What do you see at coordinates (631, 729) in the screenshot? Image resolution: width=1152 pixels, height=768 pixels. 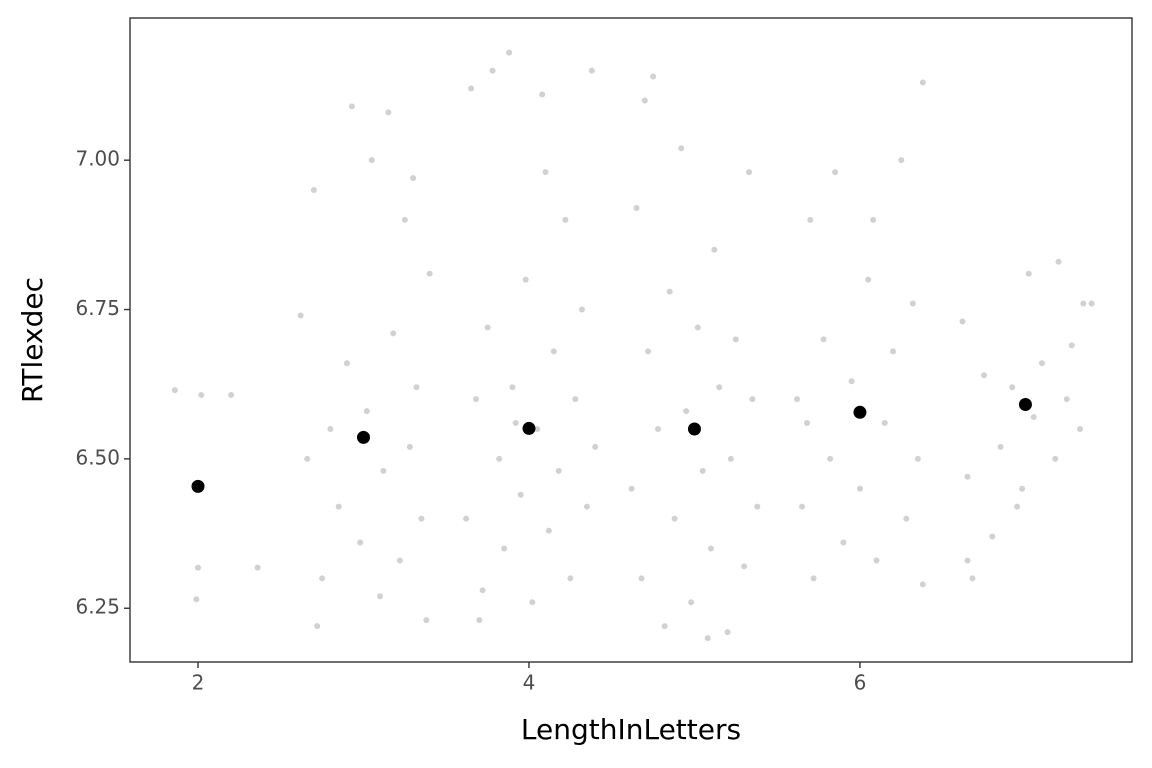 I see `x-axis-title: LengthInLetters` at bounding box center [631, 729].